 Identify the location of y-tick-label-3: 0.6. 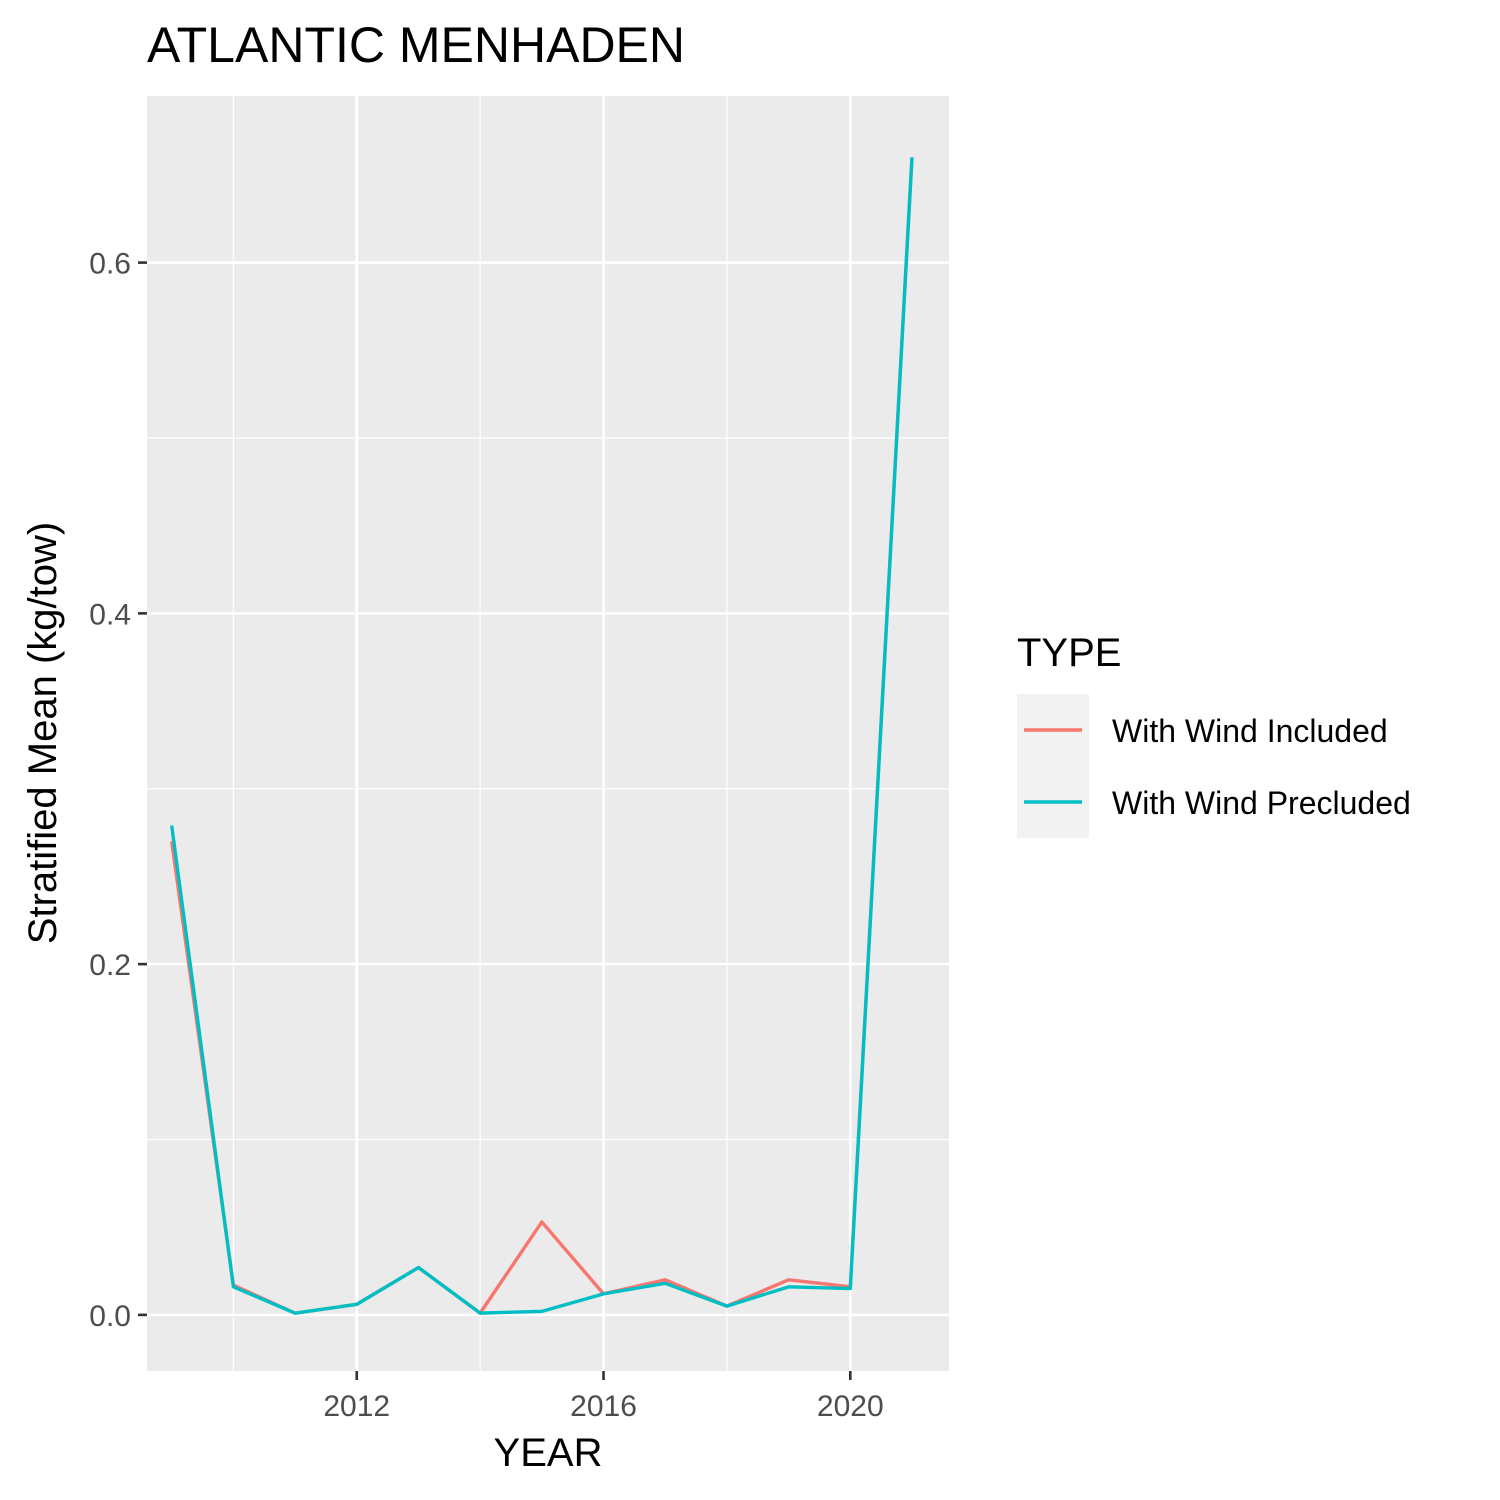
(110, 264).